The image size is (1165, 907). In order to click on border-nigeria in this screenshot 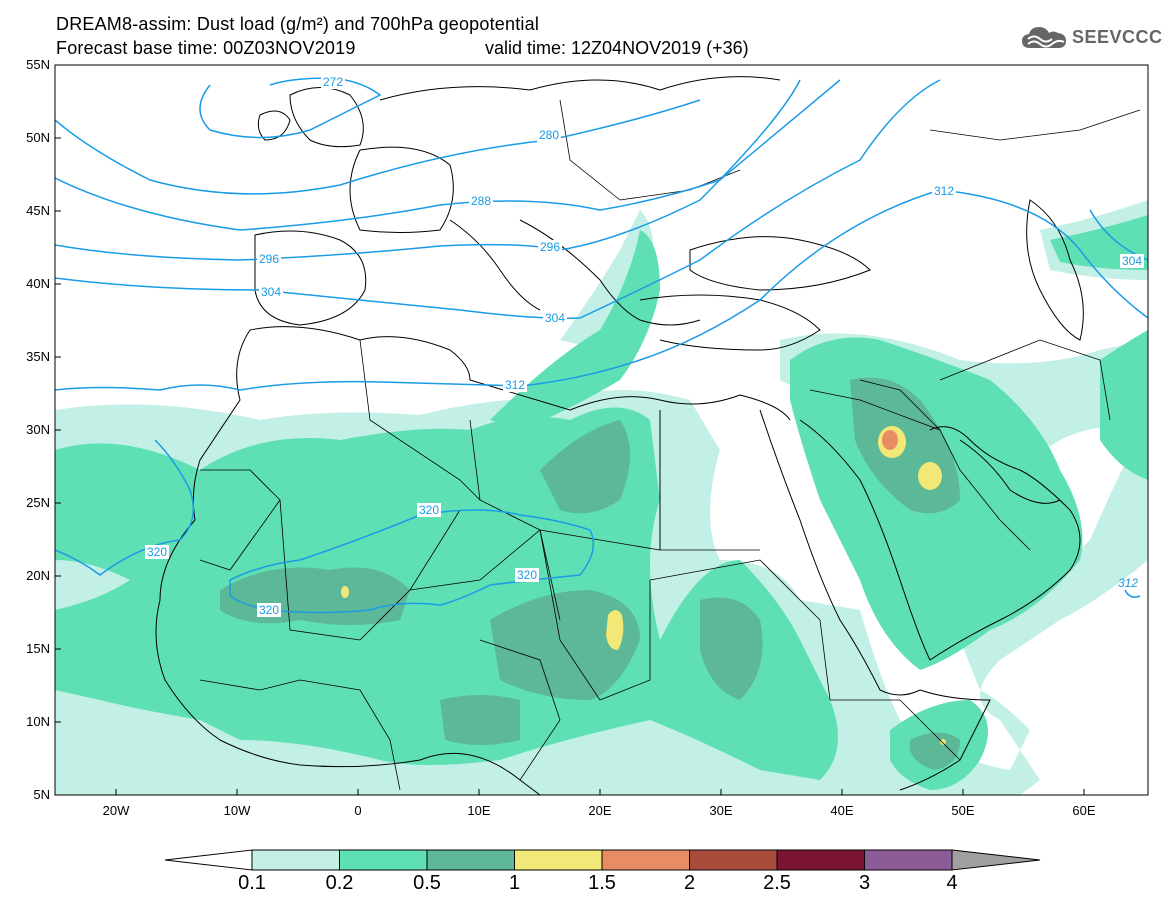, I will do `click(520, 710)`.